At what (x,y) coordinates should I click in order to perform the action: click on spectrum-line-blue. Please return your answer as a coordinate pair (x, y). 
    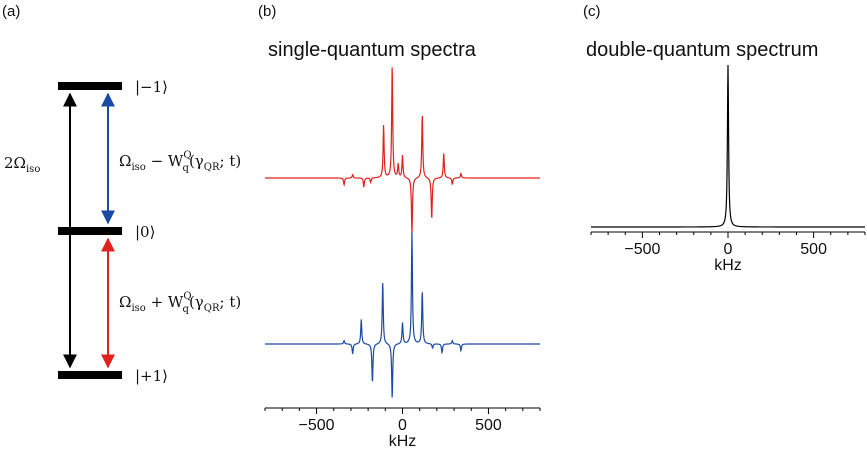
    Looking at the image, I should click on (402, 314).